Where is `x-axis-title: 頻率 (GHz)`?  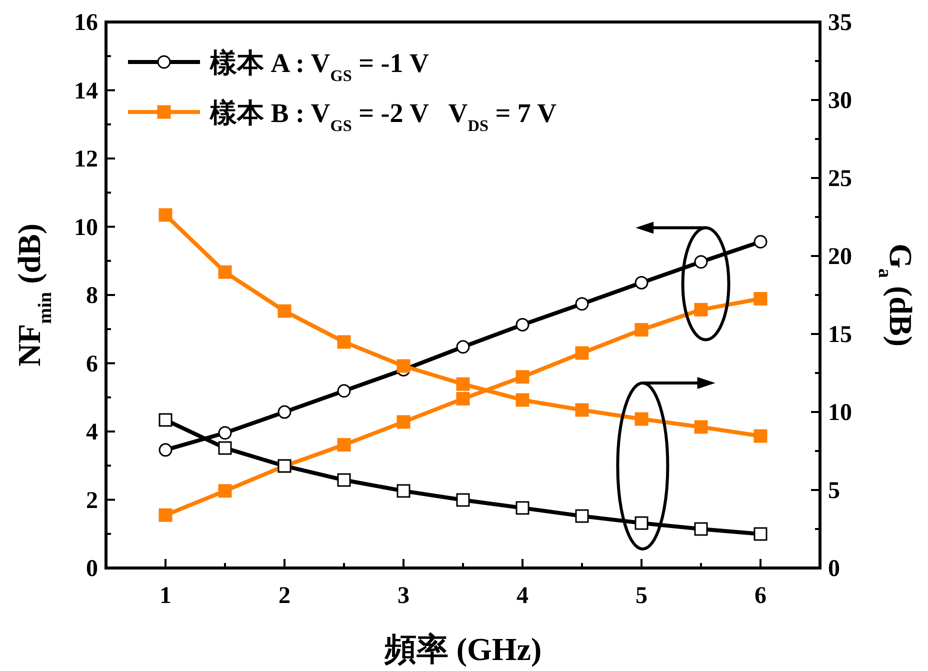 x-axis-title: 頻率 (GHz) is located at coordinates (462, 649).